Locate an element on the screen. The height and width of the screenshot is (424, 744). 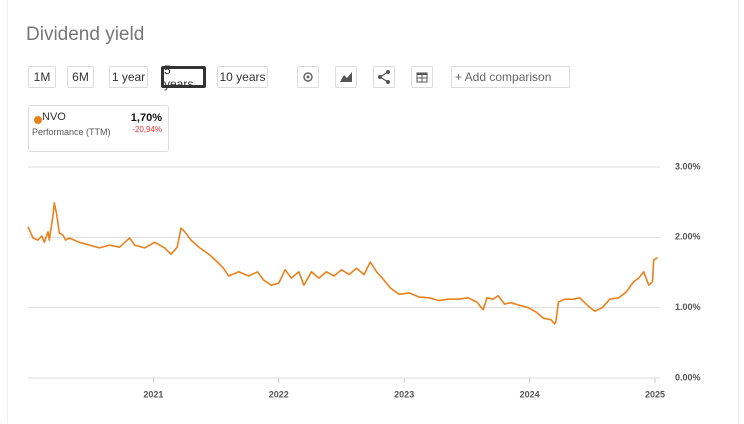
chart-type-button is located at coordinates (346, 77).